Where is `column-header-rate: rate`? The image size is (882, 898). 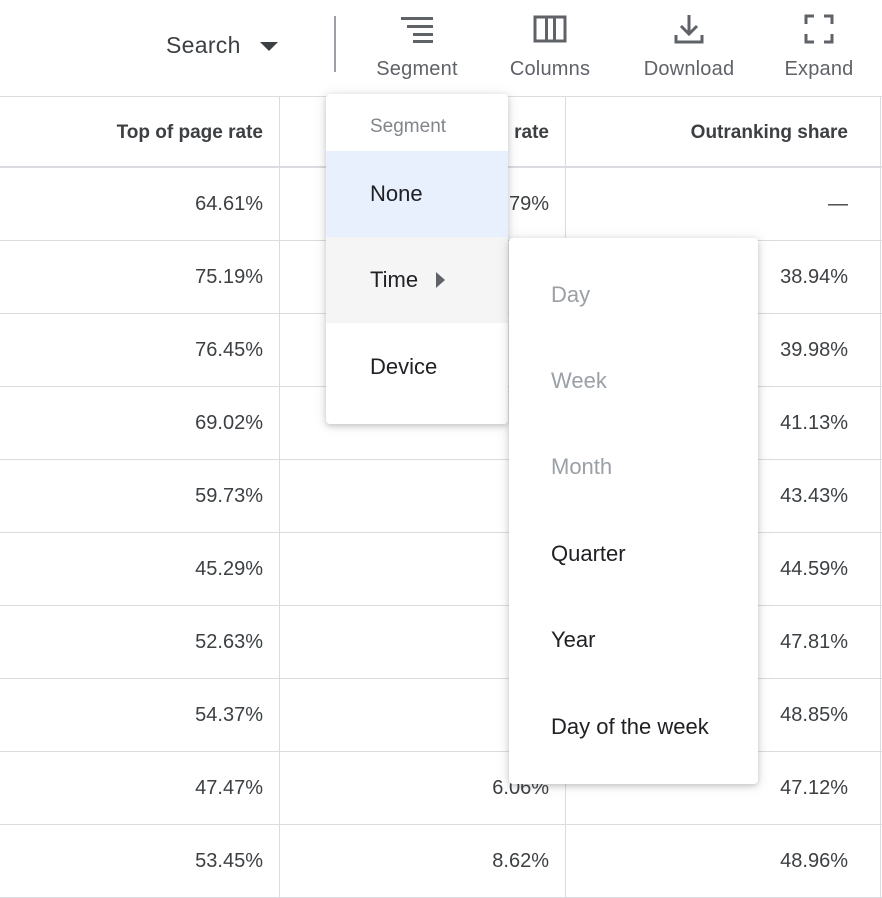
column-header-rate: rate is located at coordinates (423, 133).